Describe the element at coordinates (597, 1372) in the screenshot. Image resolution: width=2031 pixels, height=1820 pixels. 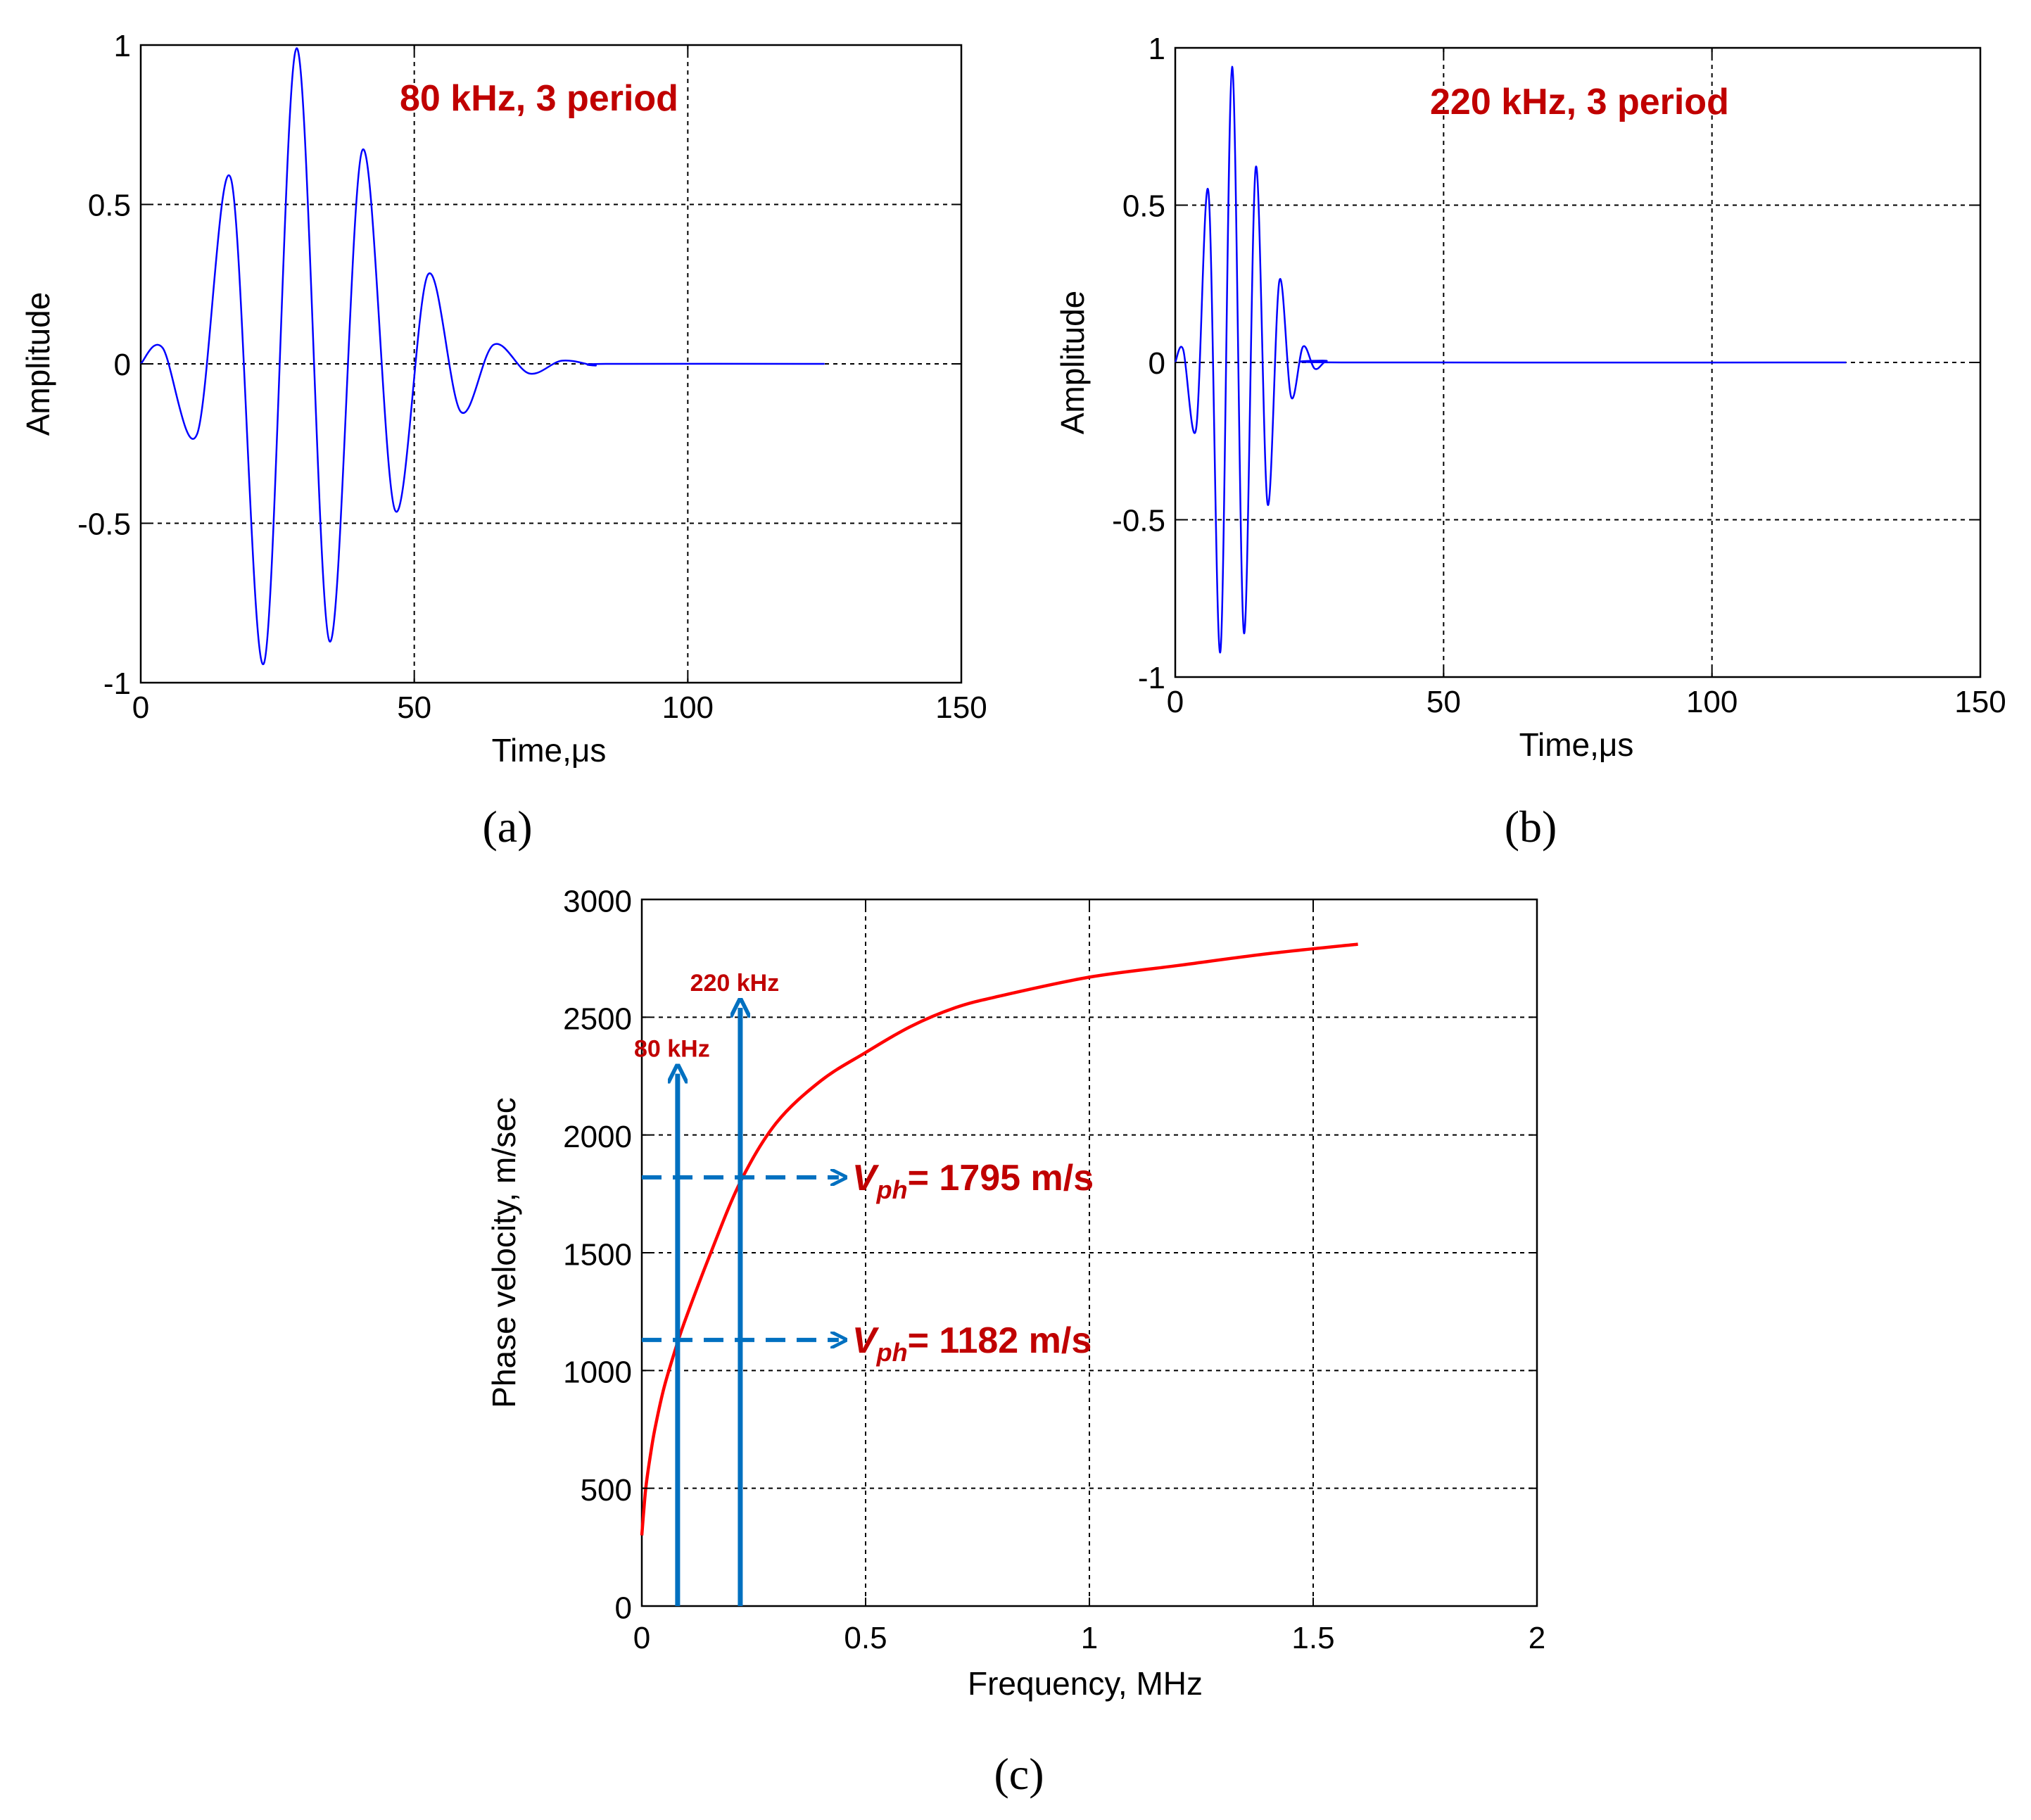
I see `chart-c-y-tick-label: 1000` at that location.